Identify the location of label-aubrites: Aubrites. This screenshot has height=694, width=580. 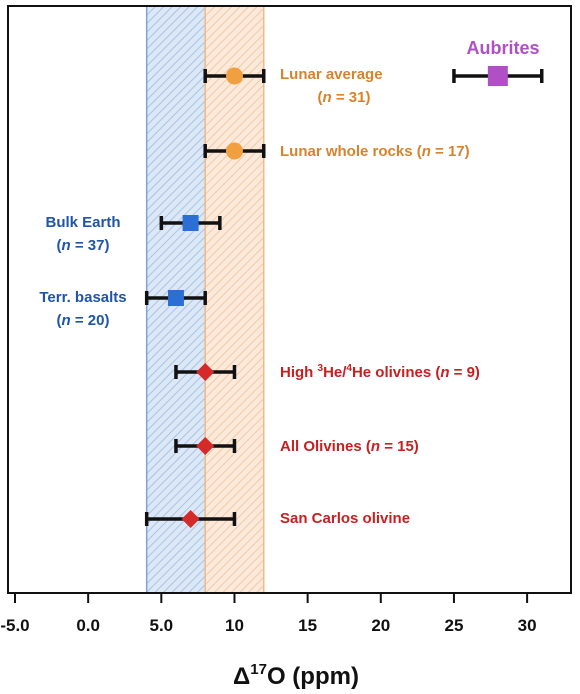
(502, 48).